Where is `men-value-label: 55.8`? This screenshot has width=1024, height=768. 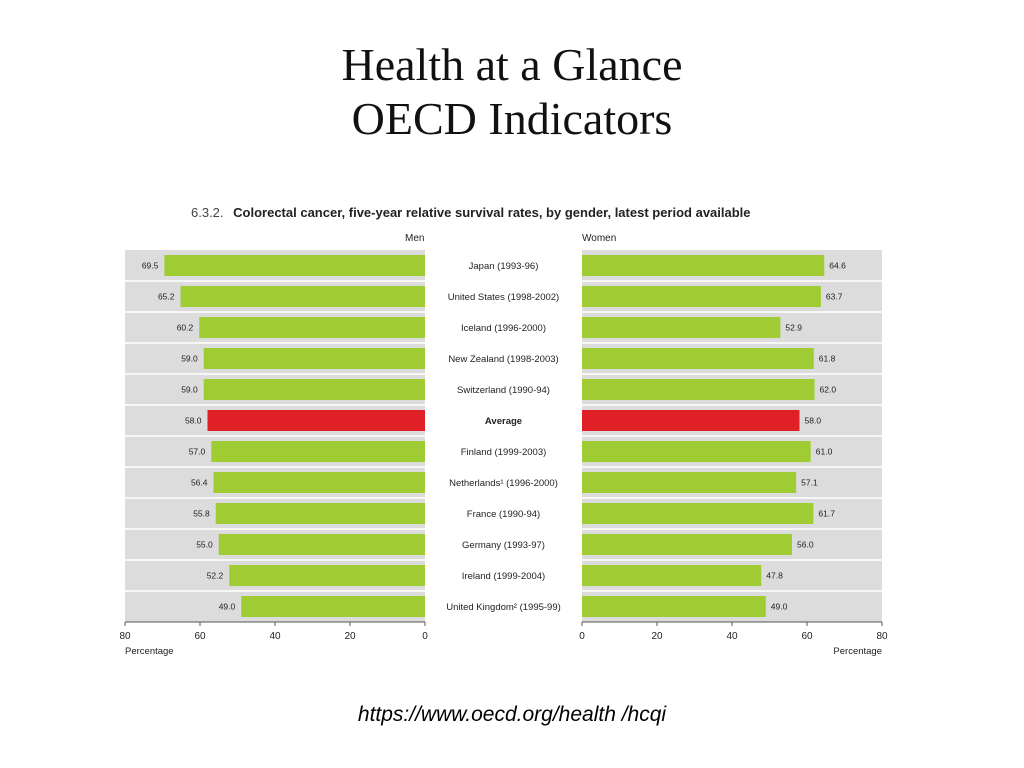
men-value-label: 55.8 is located at coordinates (201, 514).